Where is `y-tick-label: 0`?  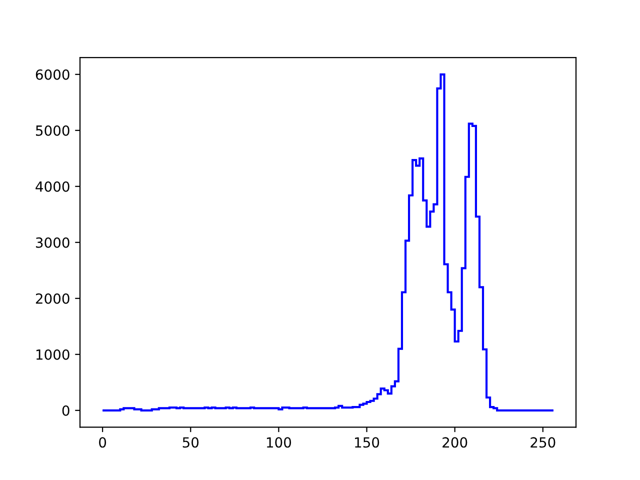
y-tick-label: 0 is located at coordinates (66, 410).